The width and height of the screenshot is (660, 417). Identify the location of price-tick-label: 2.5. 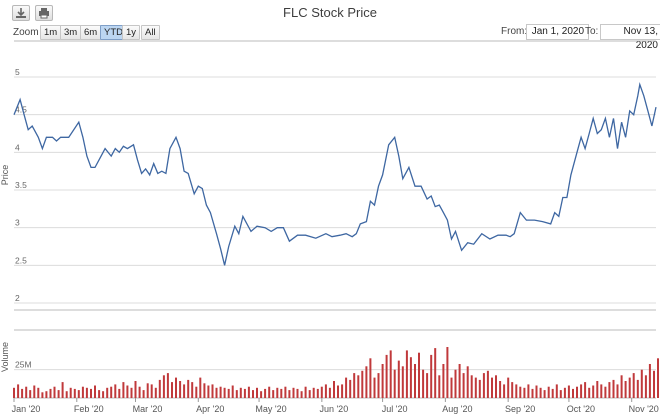
(21, 260).